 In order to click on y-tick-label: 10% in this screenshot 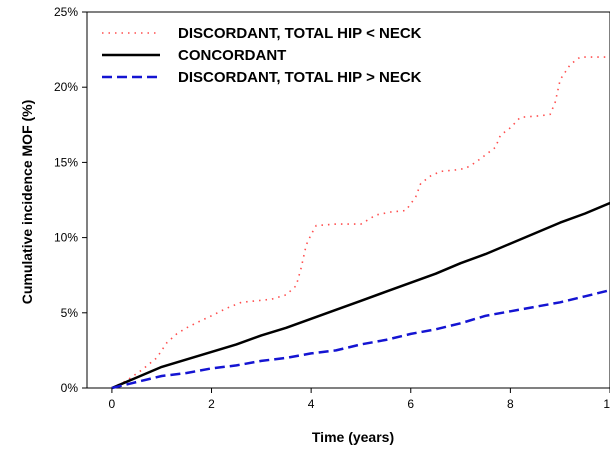, I will do `click(66, 238)`.